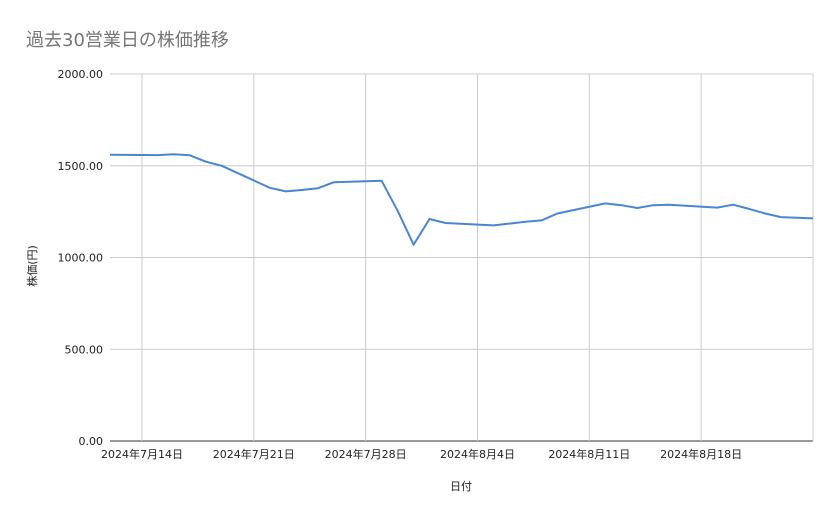  I want to click on x-tick-label: 2024年7月21日, so click(254, 454).